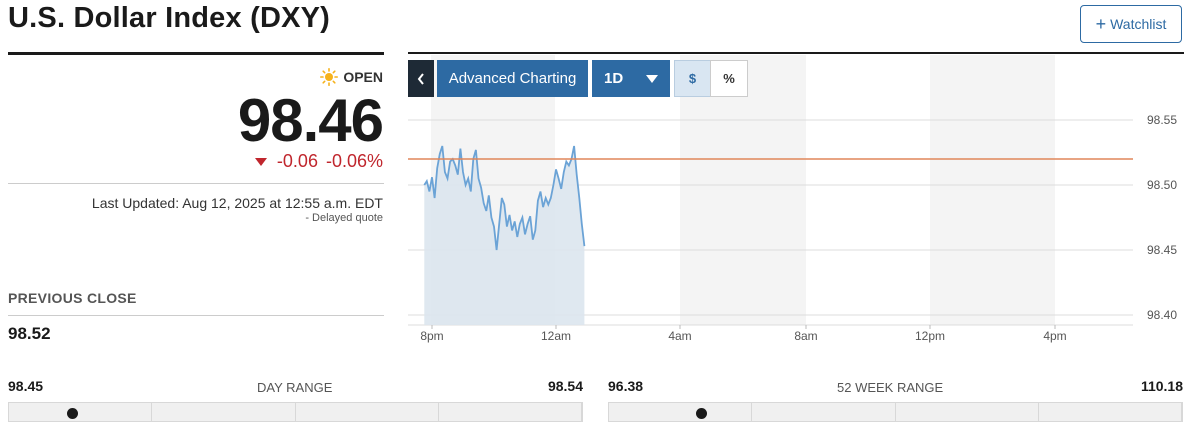  Describe the element at coordinates (196, 183) in the screenshot. I see `quote-divider` at that location.